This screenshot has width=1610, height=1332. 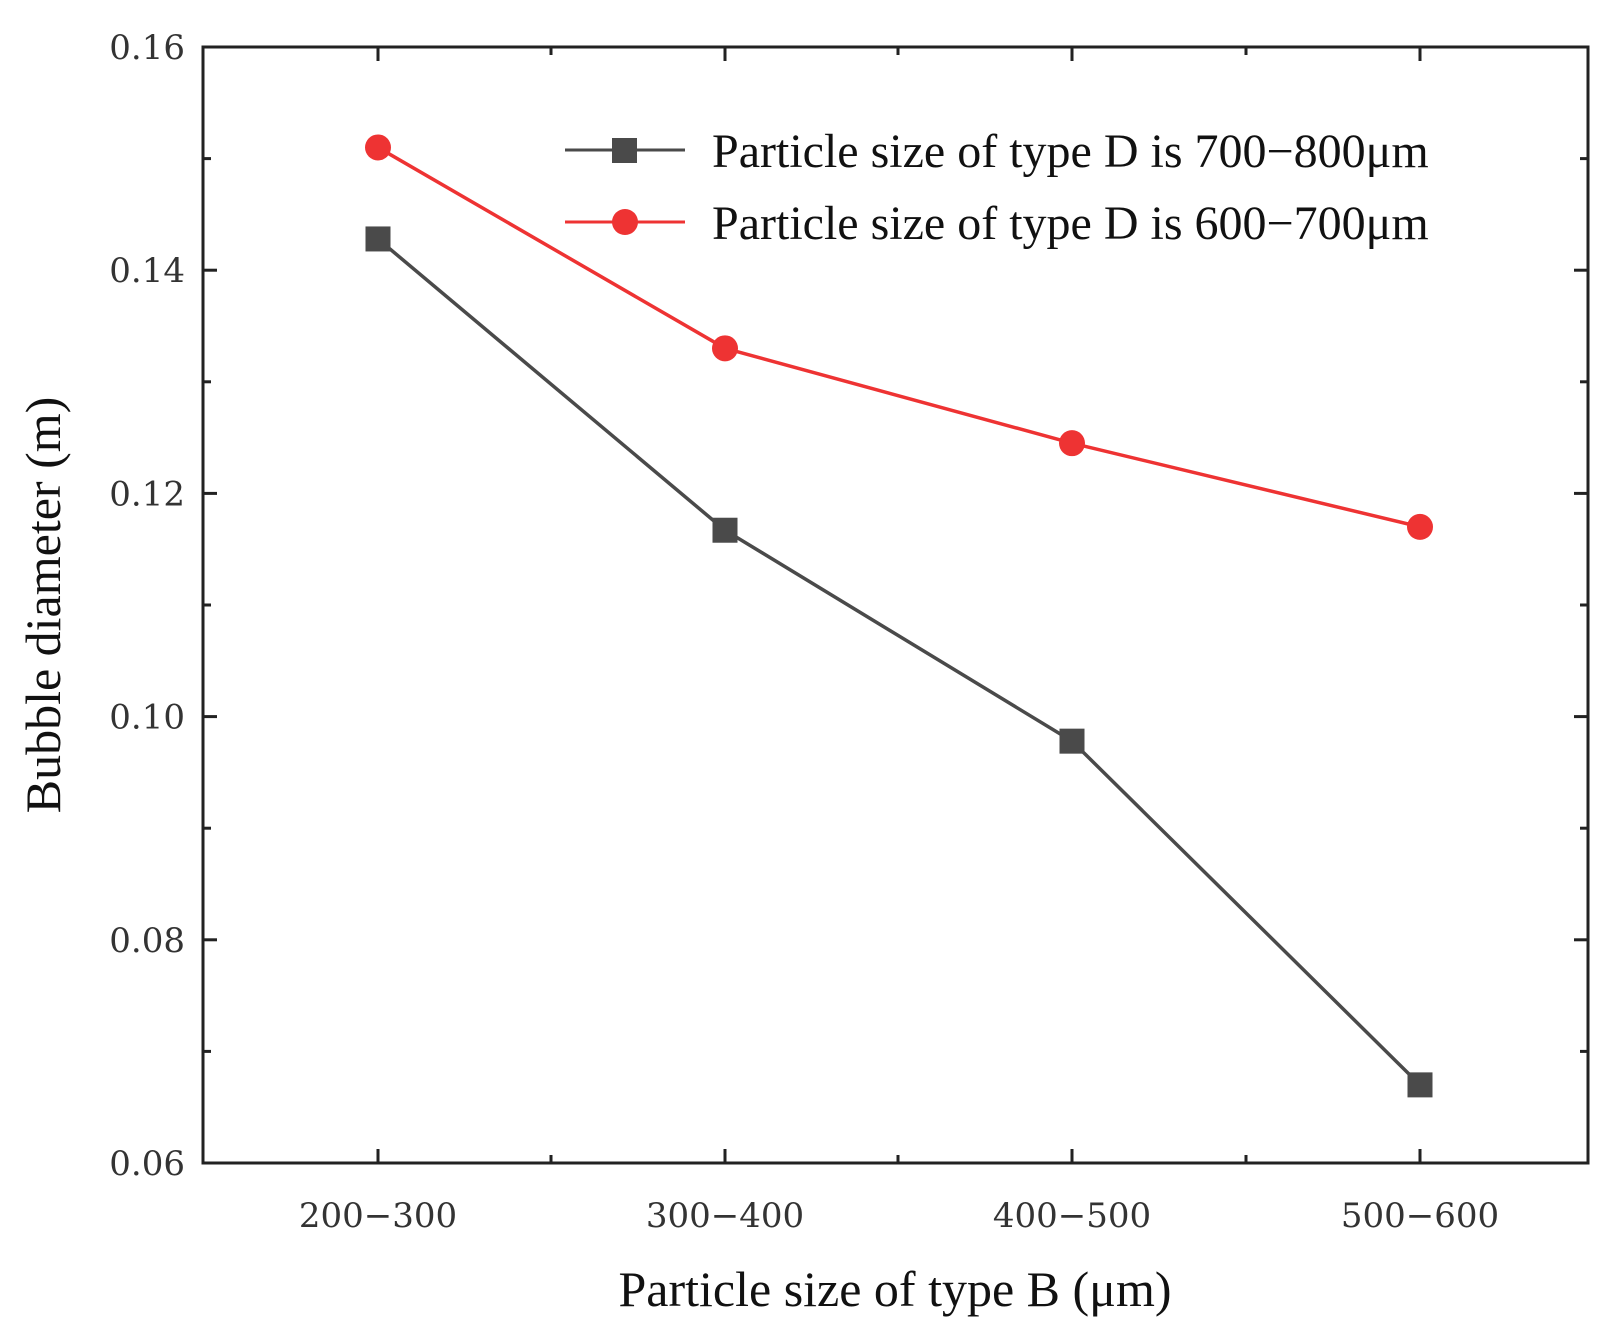 I want to click on x-tick-label-1: 300−400, so click(x=725, y=1216).